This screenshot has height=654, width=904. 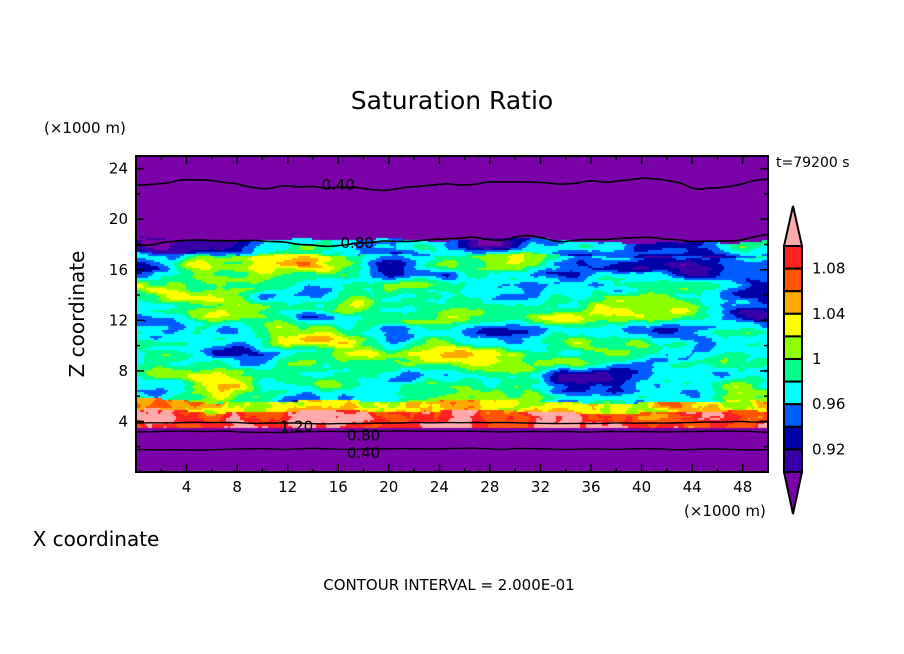 I want to click on x-unit-label: (×1000 m), so click(x=725, y=511).